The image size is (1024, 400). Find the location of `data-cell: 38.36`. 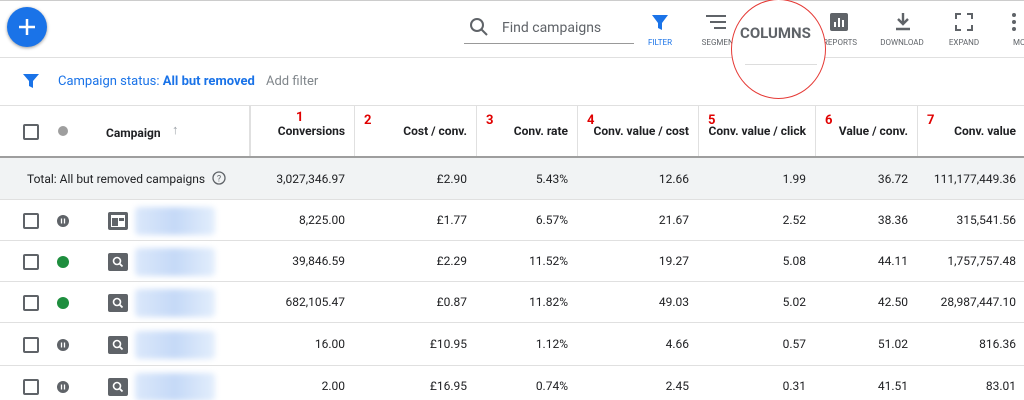

data-cell: 38.36 is located at coordinates (892, 219).